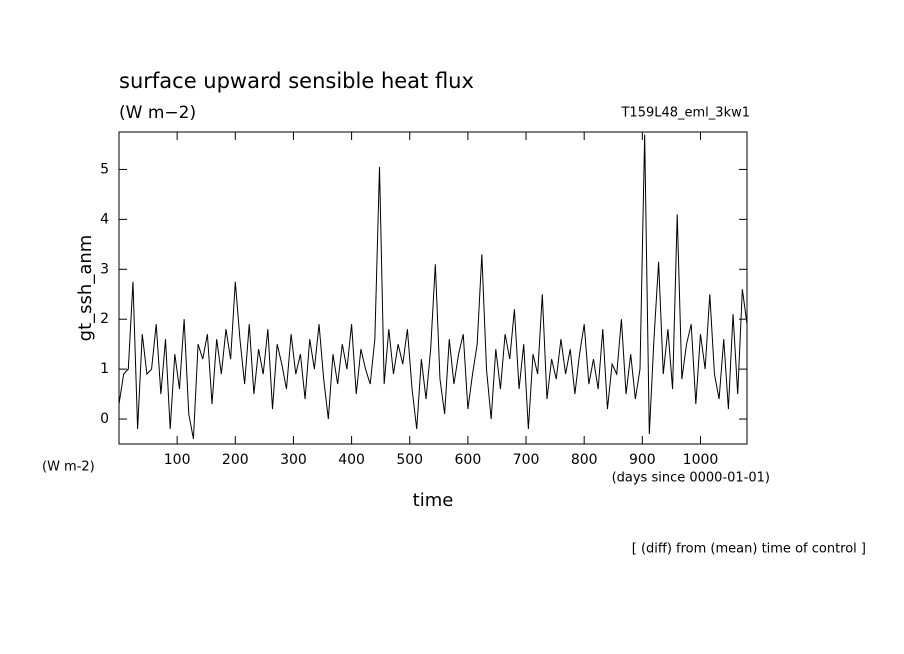 The image size is (904, 654). Describe the element at coordinates (177, 460) in the screenshot. I see `x-tick-label: 100` at that location.